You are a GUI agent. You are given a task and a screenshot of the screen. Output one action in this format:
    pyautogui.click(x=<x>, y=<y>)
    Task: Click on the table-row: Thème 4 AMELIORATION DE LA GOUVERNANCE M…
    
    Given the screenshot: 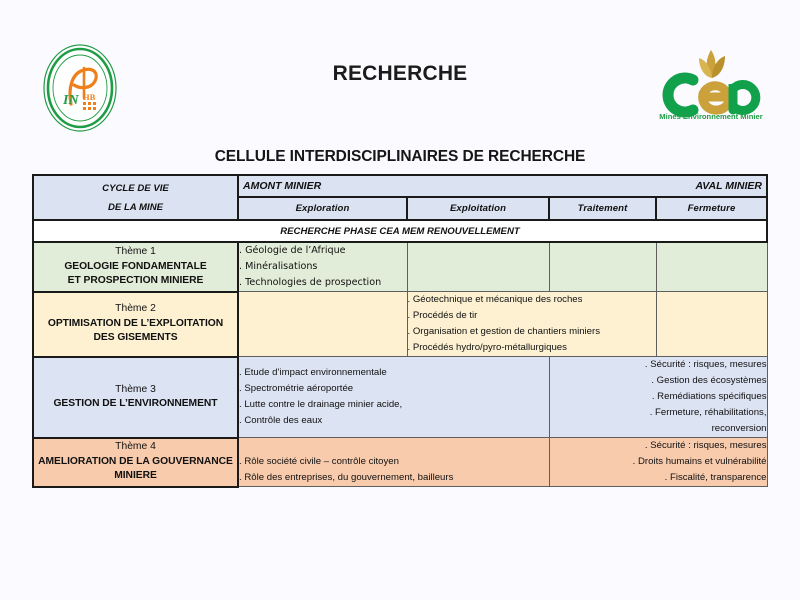 What is the action you would take?
    pyautogui.click(x=400, y=462)
    